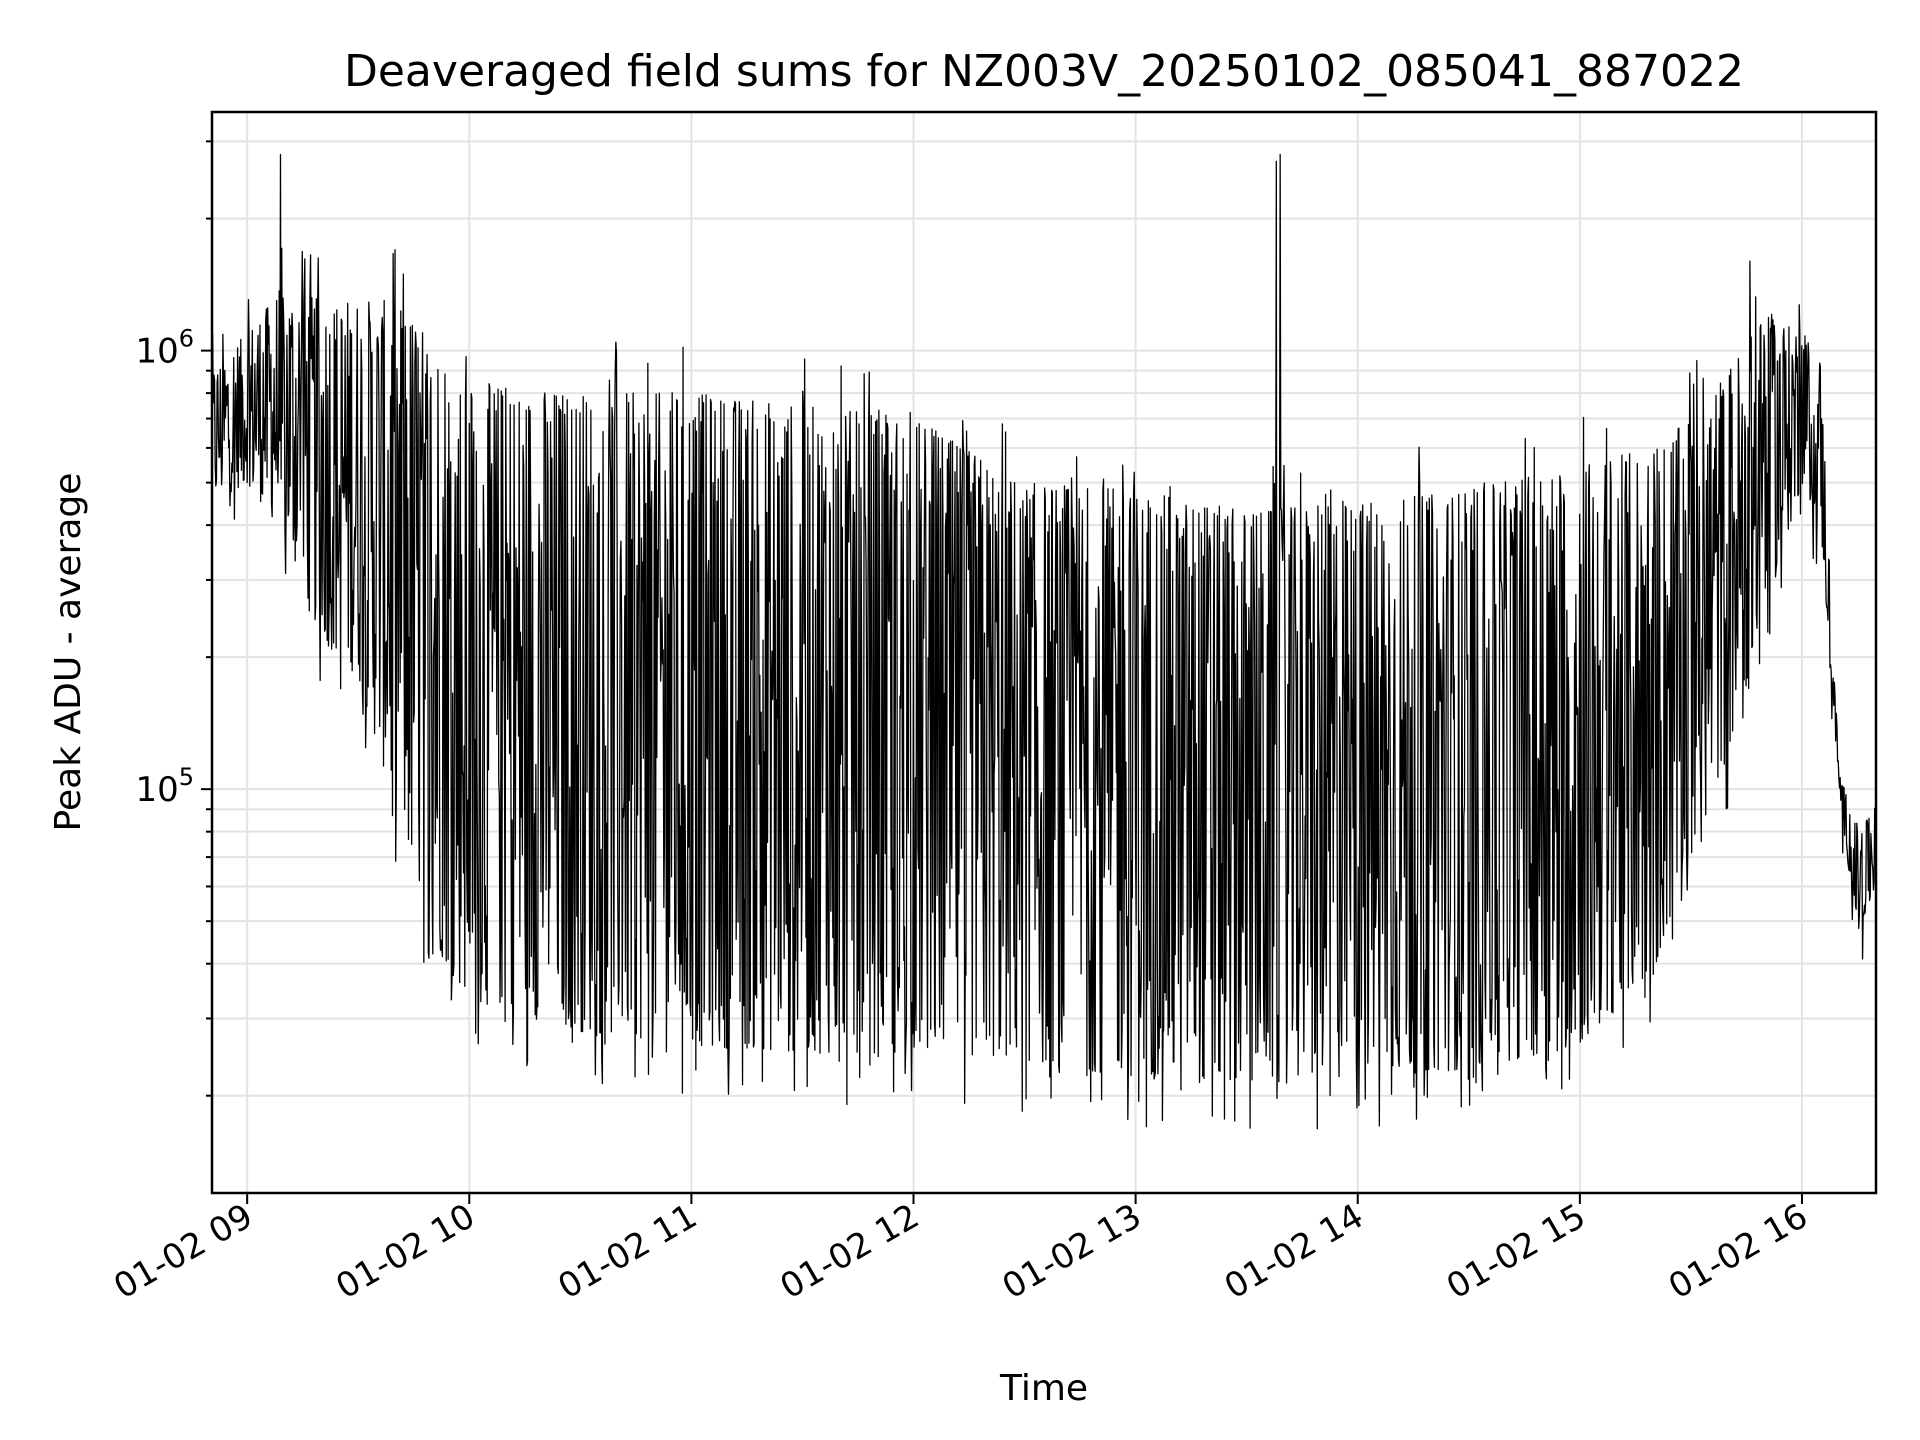 The image size is (1920, 1440). What do you see at coordinates (1043, 1388) in the screenshot?
I see `x-axis-label: Time` at bounding box center [1043, 1388].